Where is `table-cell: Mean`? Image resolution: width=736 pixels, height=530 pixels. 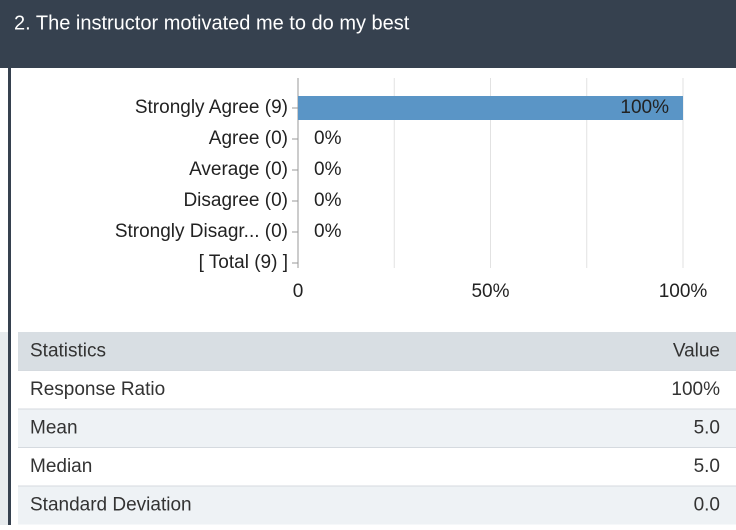
table-cell: Mean is located at coordinates (54, 427).